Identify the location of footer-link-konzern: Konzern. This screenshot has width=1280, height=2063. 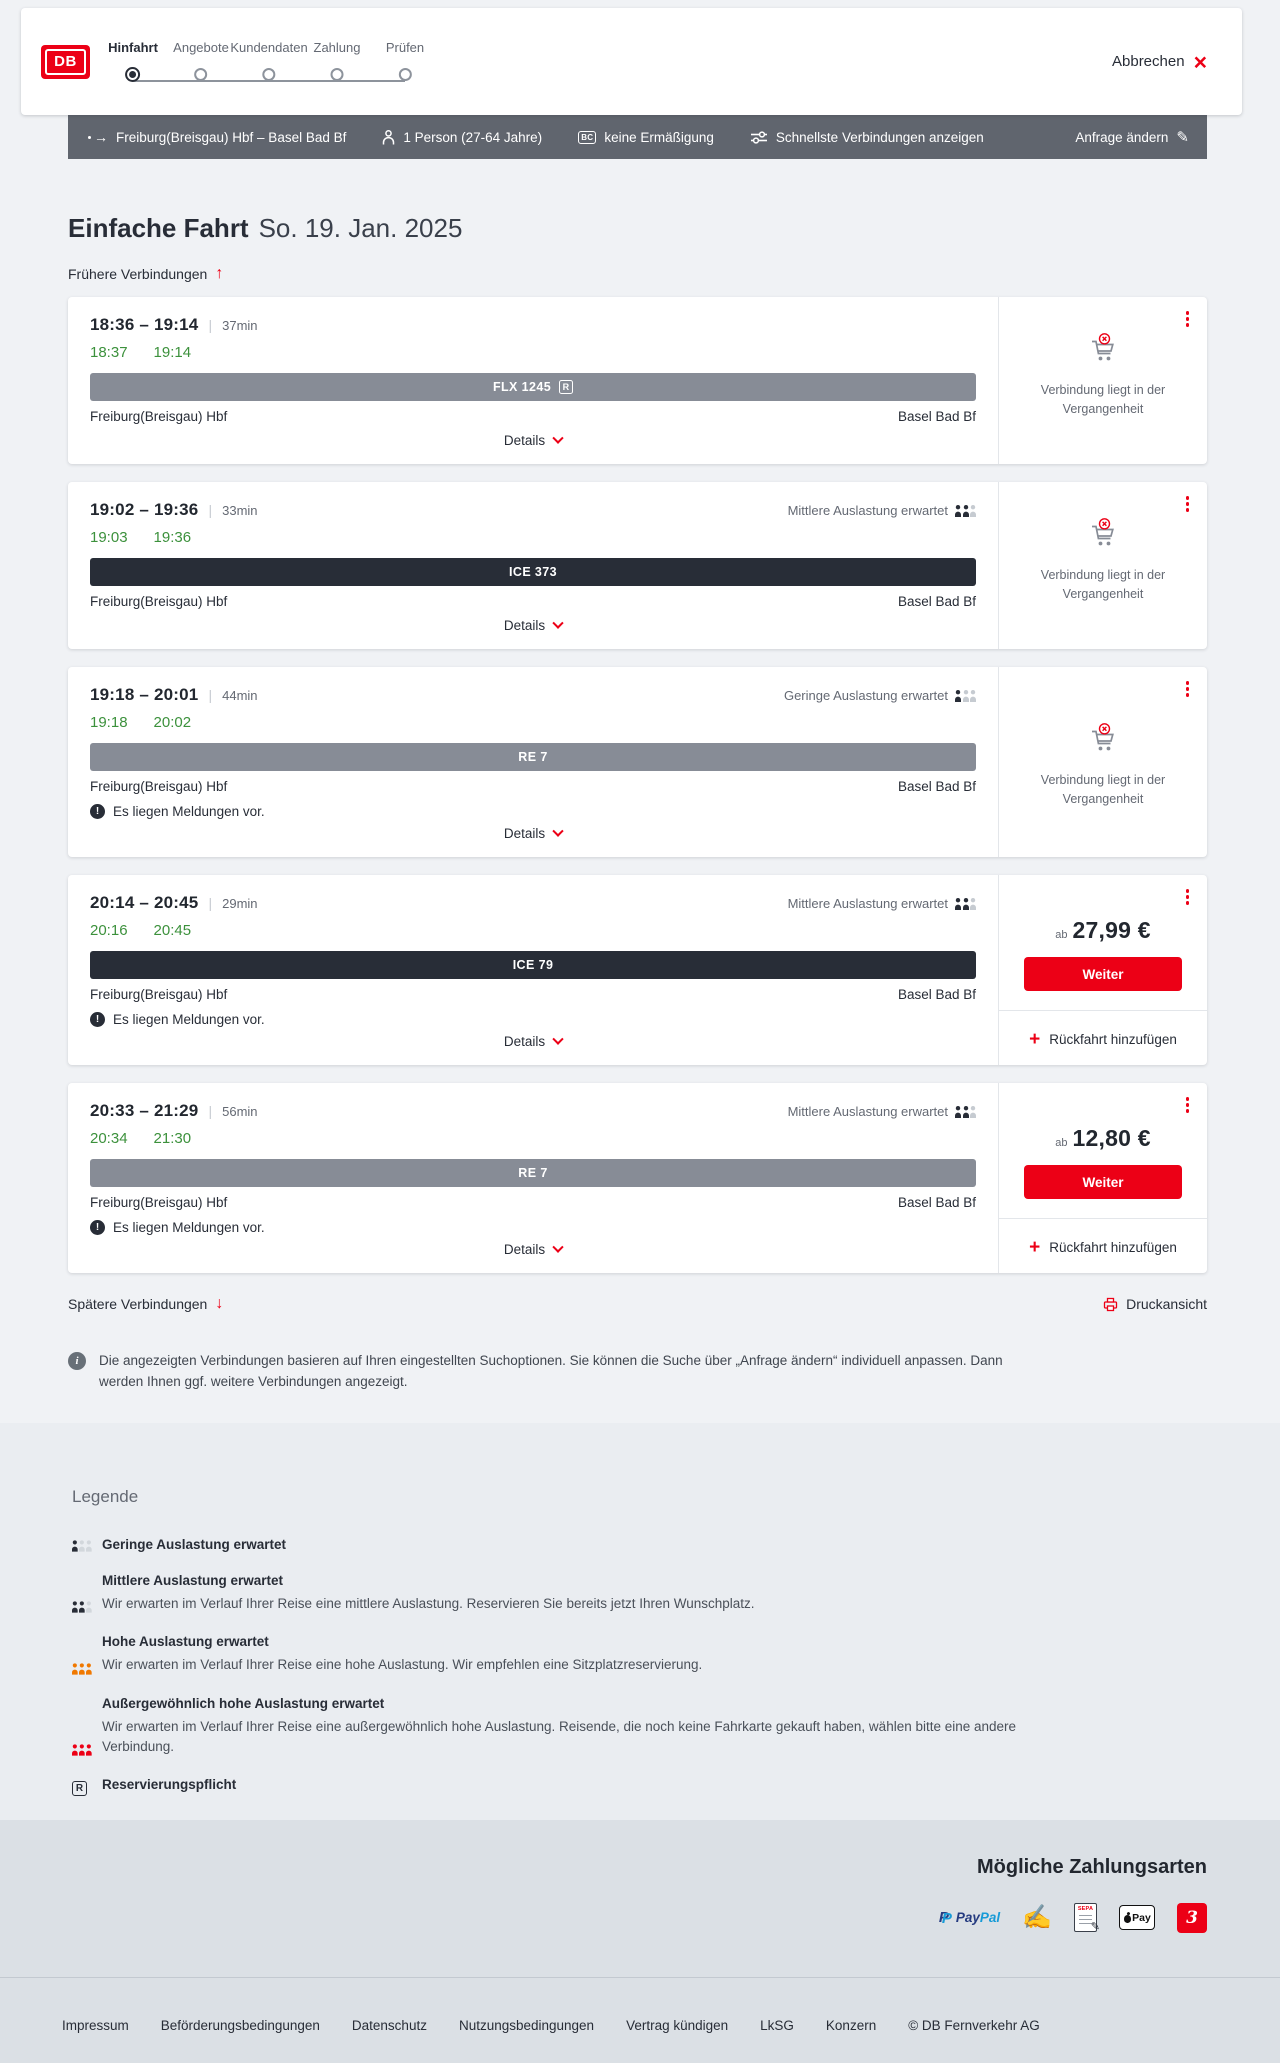
(851, 2025).